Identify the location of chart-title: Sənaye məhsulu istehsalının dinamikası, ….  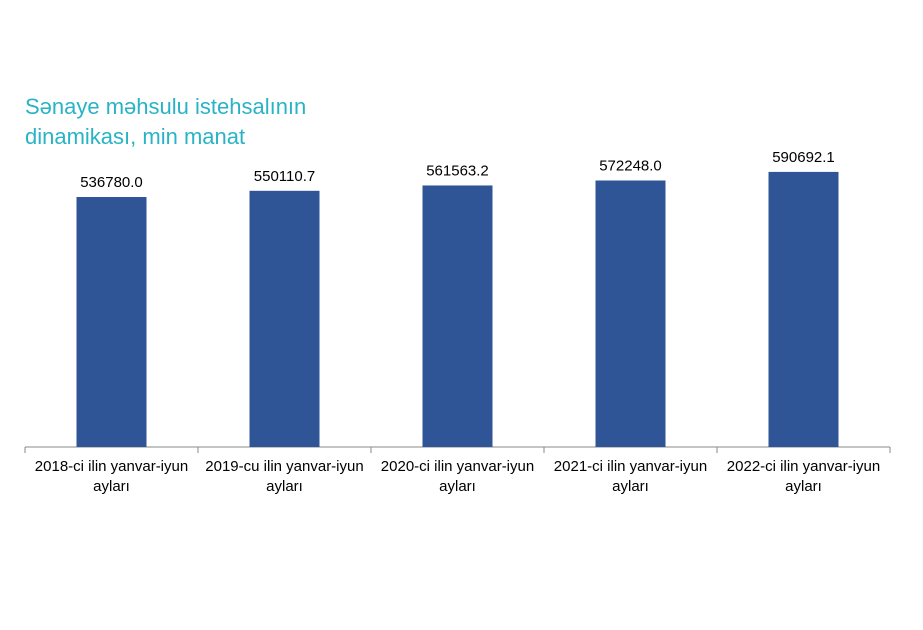
(166, 121).